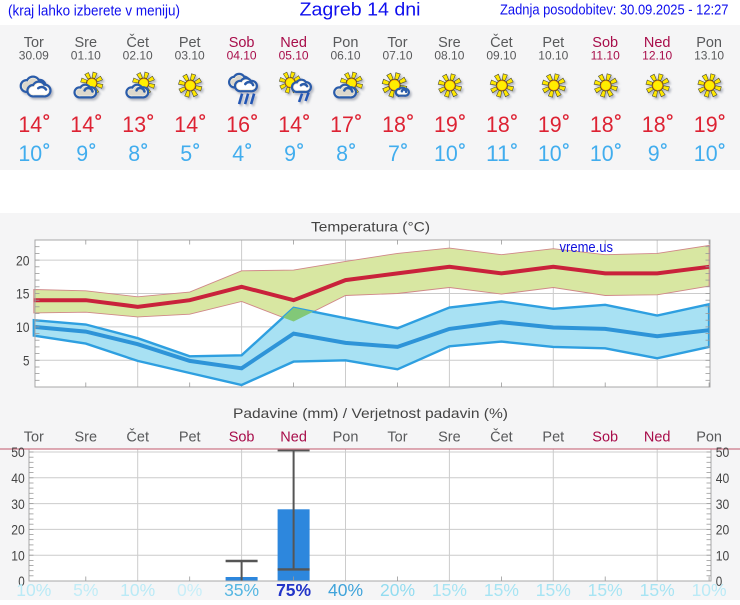  I want to click on svg-text: 40%, so click(345, 590).